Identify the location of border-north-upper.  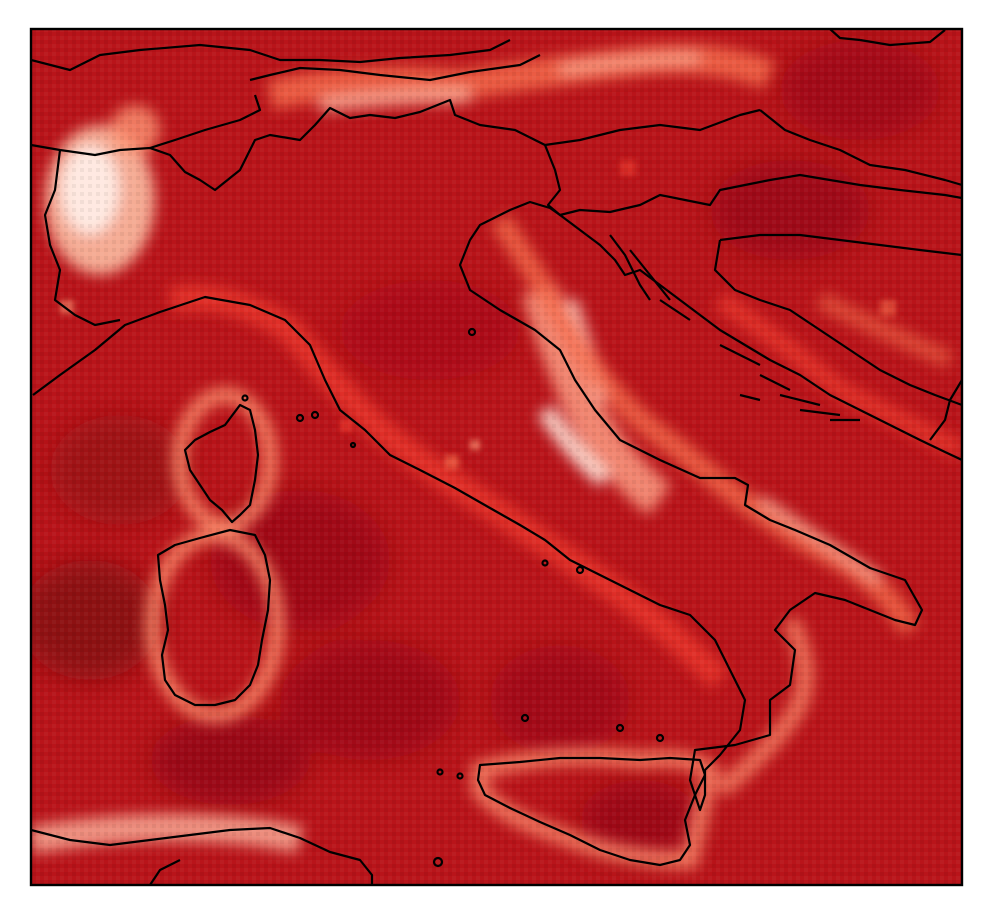
(271, 55).